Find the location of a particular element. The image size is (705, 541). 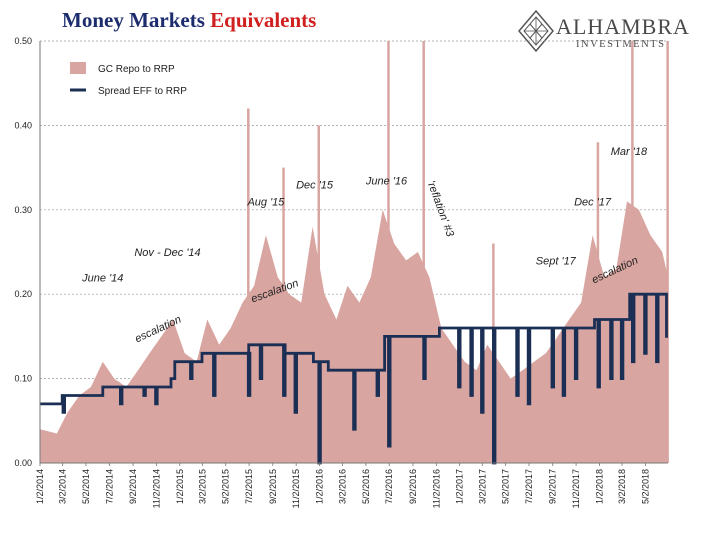

x-tick-label: 5/2/2018 is located at coordinates (645, 486).